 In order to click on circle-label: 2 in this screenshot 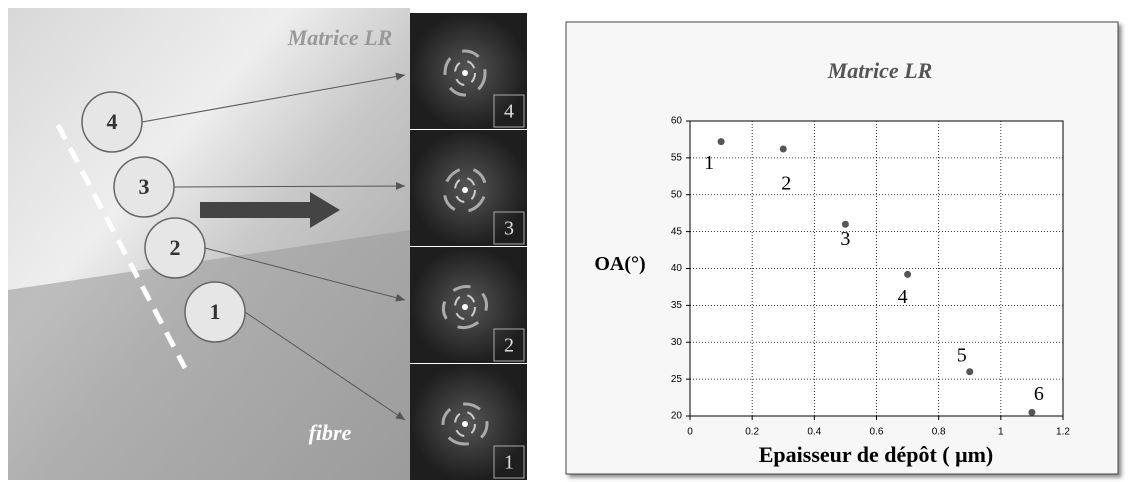, I will do `click(175, 247)`.